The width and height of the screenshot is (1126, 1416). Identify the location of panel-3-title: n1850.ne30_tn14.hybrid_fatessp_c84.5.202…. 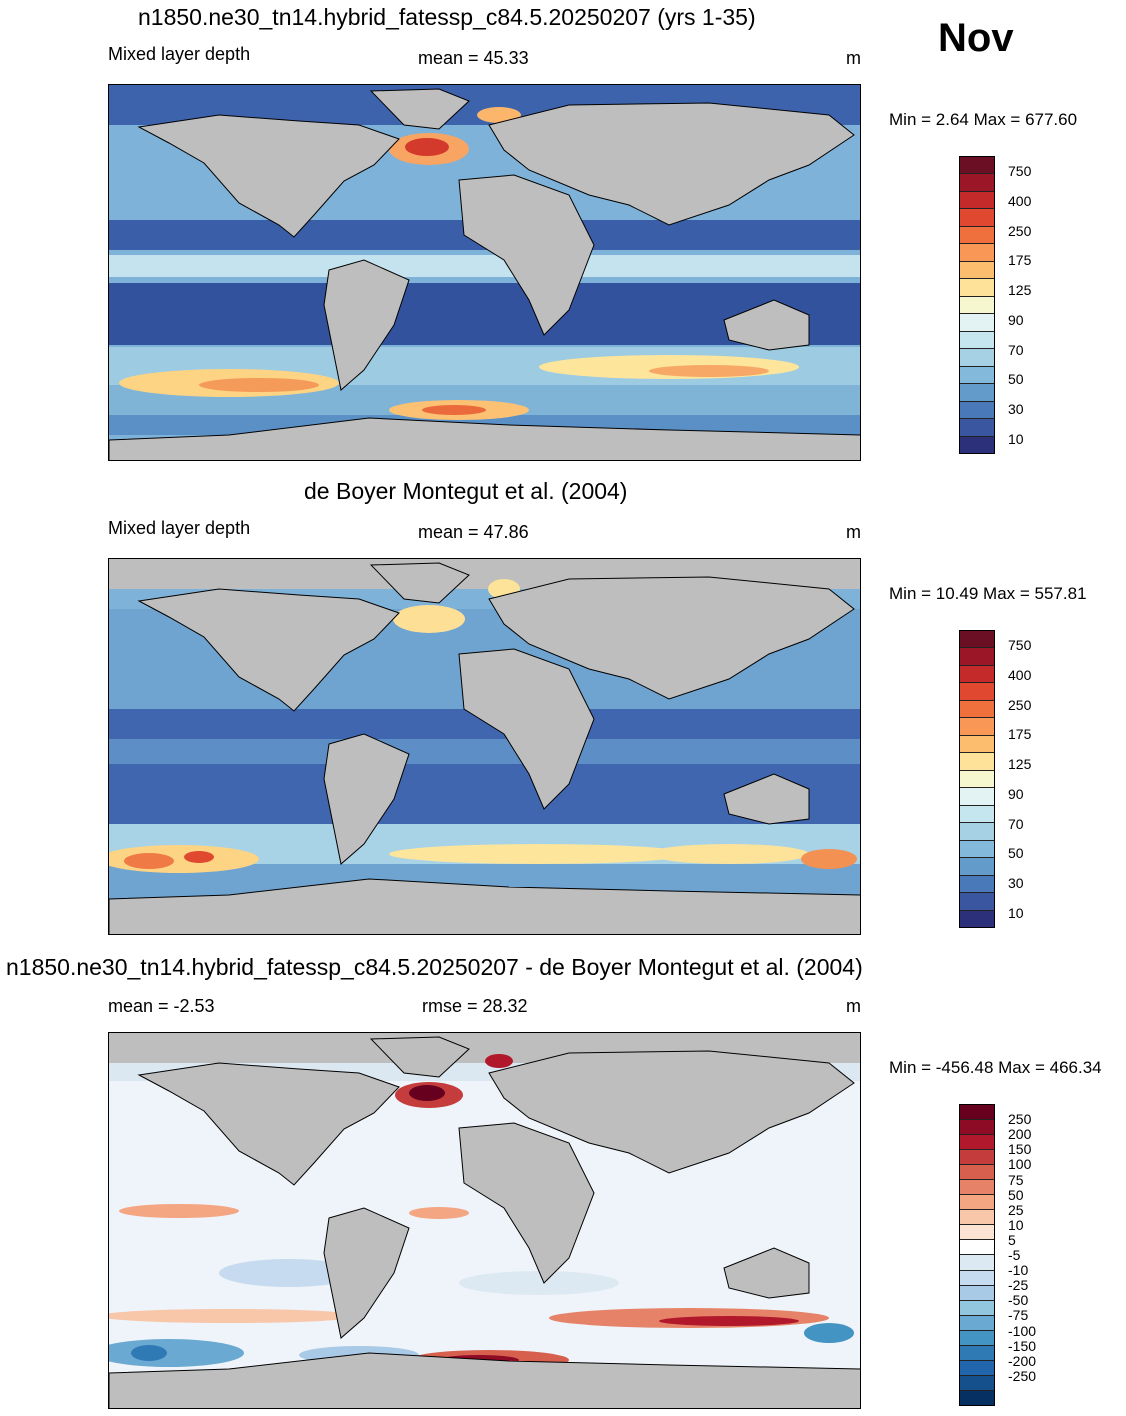
(434, 967).